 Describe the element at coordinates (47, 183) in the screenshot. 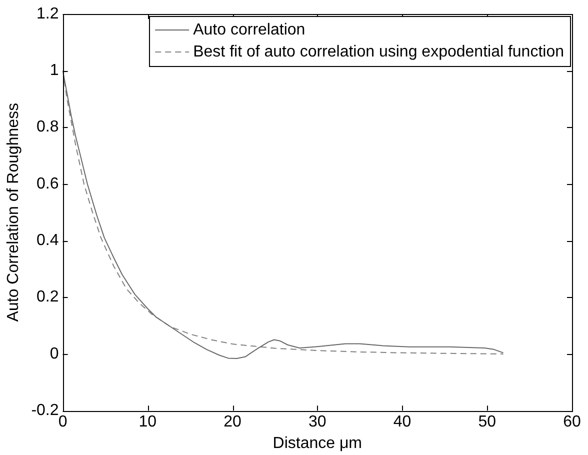

I see `y-tick-label: 0.6` at that location.